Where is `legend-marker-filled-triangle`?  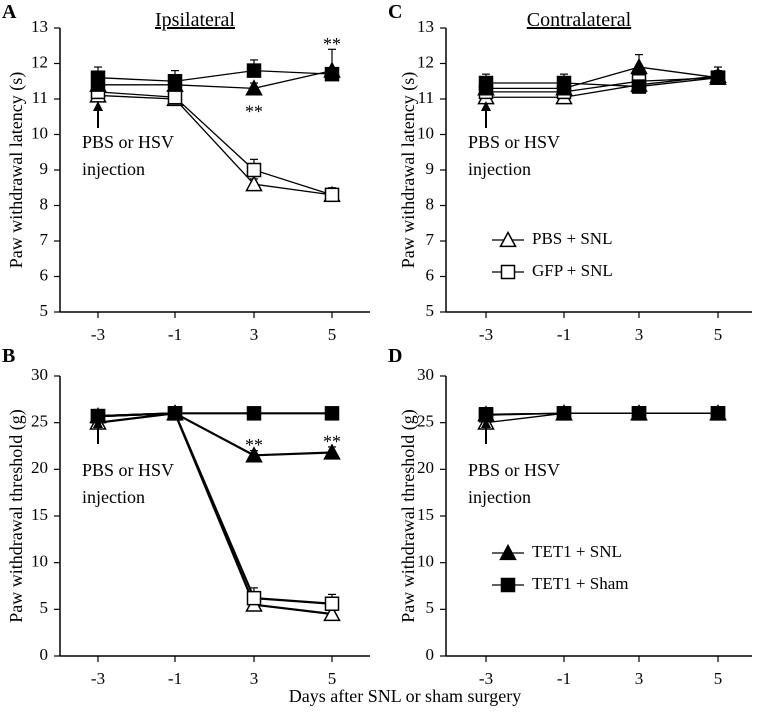 legend-marker-filled-triangle is located at coordinates (508, 552).